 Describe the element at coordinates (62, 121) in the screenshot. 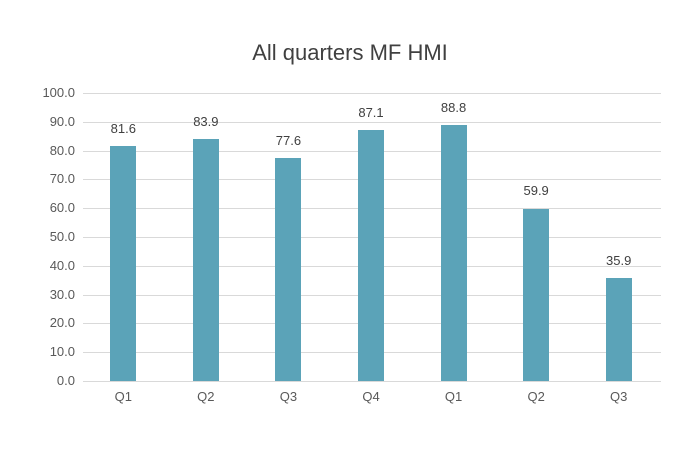

I see `y-tick-label: 90.0` at that location.